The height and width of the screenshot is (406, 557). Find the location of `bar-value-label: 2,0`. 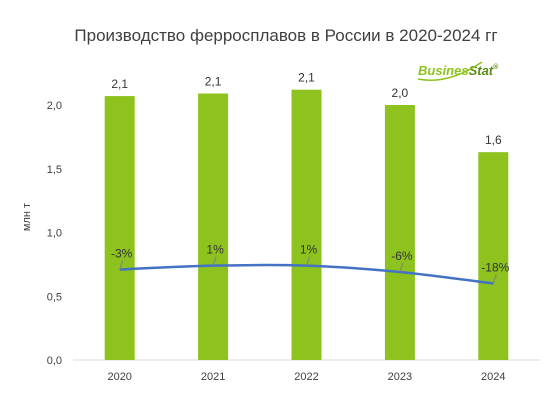

bar-value-label: 2,0 is located at coordinates (400, 93).